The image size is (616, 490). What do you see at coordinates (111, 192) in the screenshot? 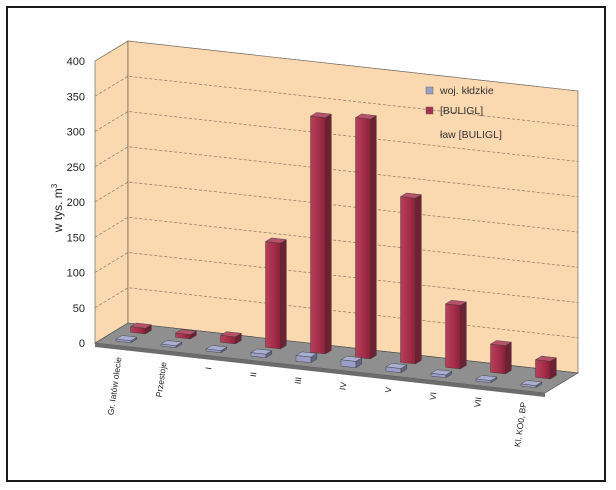
I see `side-wall` at bounding box center [111, 192].